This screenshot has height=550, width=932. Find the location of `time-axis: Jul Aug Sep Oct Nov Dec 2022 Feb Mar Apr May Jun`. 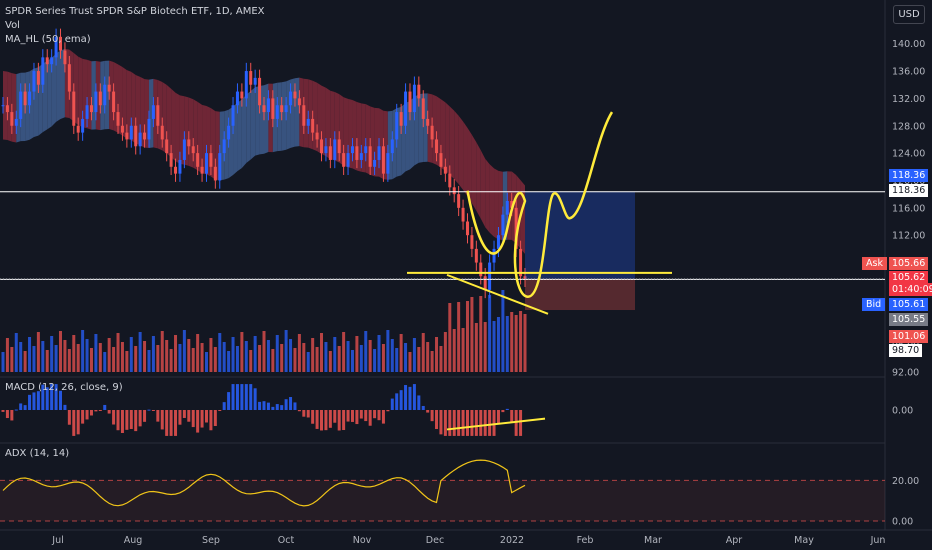

time-axis: Jul Aug Sep Oct Nov Dec 2022 Feb Mar Apr May Jun is located at coordinates (466, 537).